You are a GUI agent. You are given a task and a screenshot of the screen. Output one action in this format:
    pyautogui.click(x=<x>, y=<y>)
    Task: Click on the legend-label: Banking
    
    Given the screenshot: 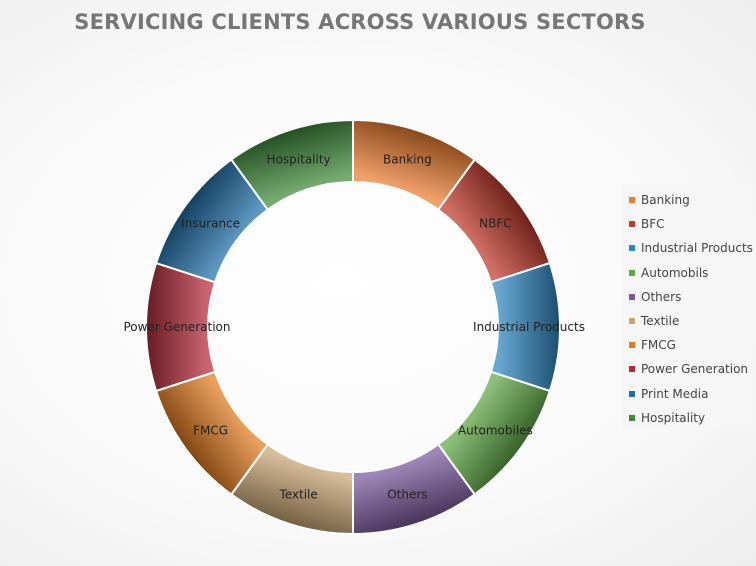 What is the action you would take?
    pyautogui.click(x=665, y=200)
    